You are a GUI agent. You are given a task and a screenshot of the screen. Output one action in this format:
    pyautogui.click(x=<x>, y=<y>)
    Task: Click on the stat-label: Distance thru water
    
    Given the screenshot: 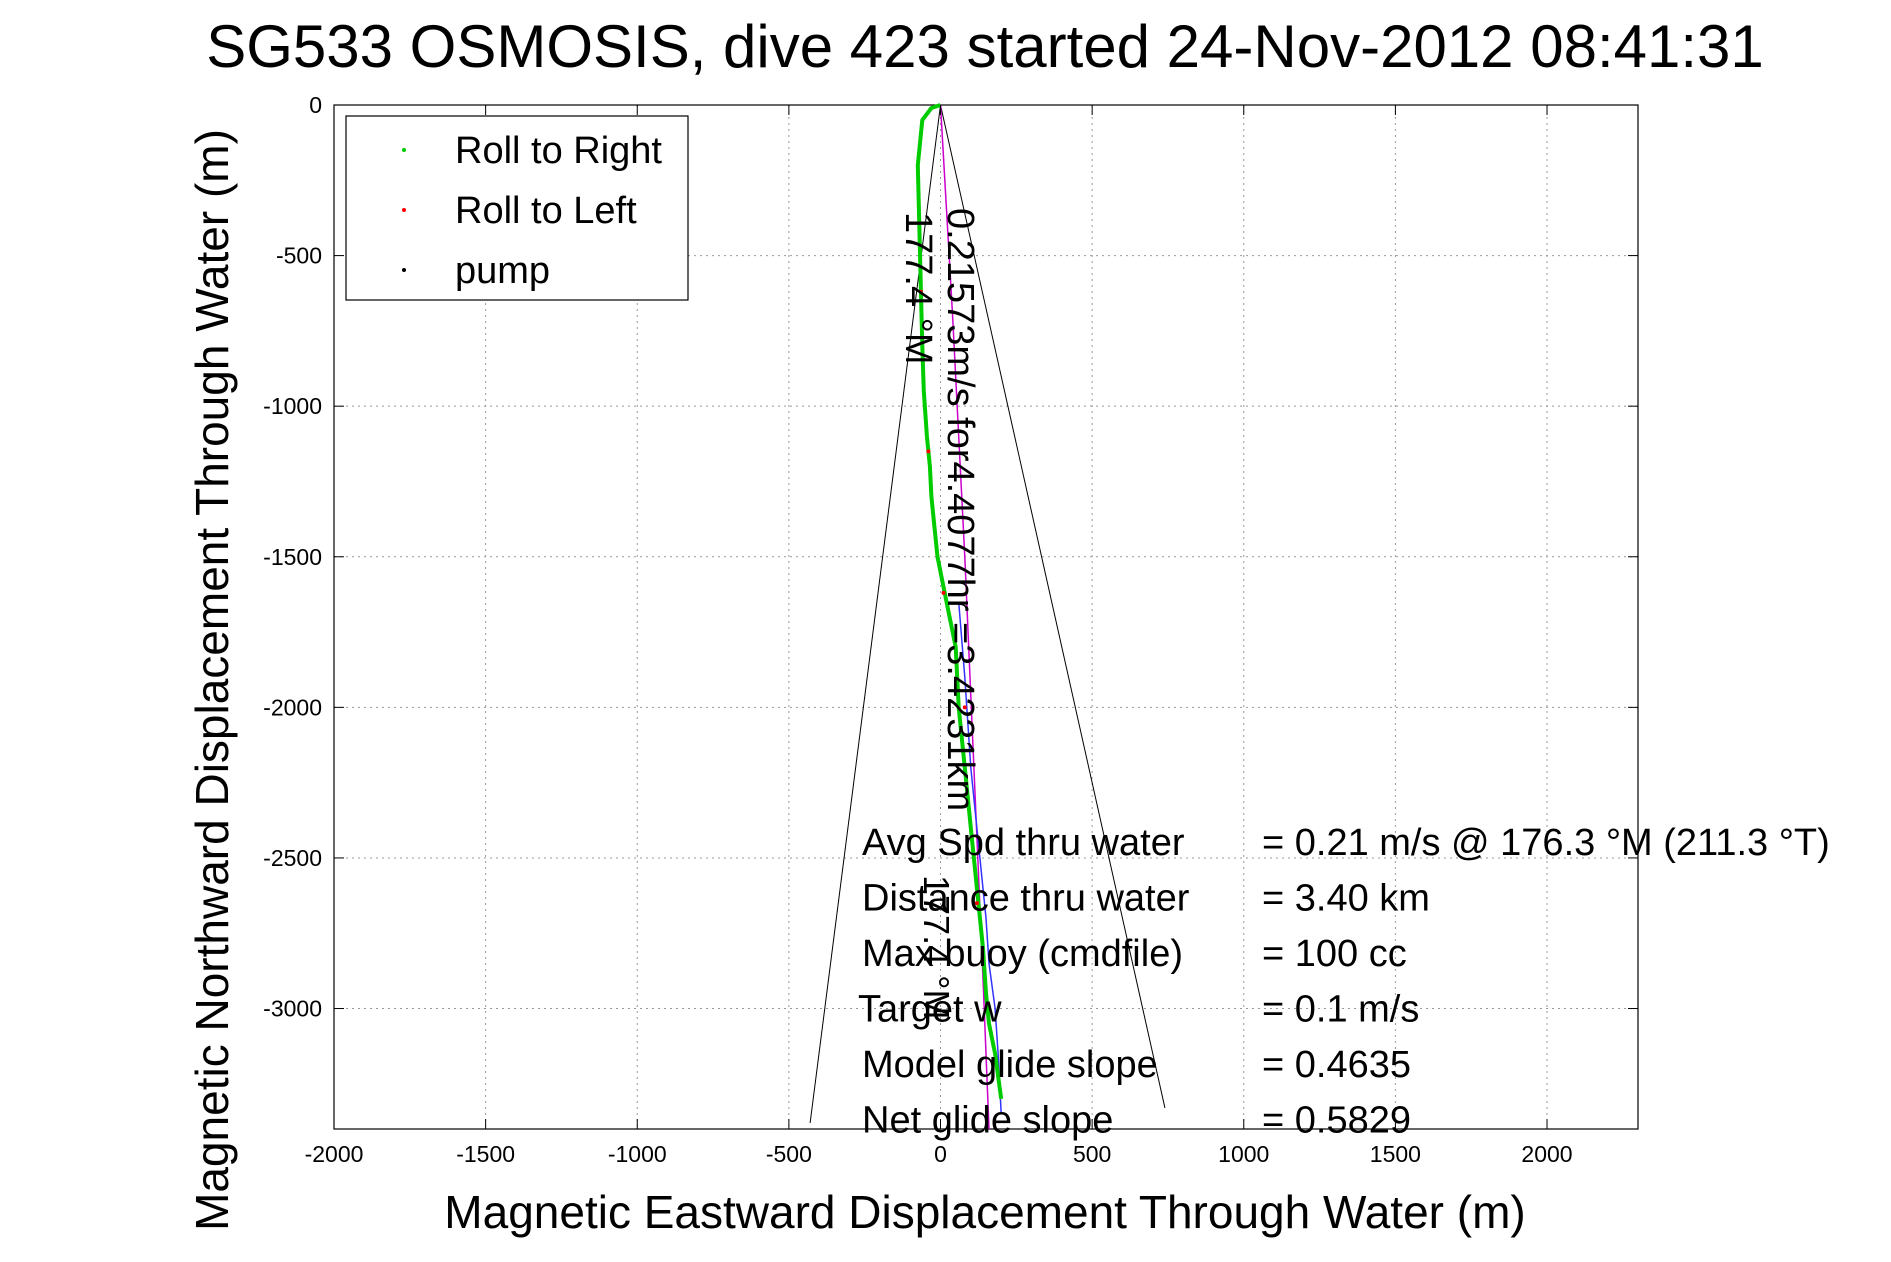 What is the action you would take?
    pyautogui.click(x=1026, y=899)
    